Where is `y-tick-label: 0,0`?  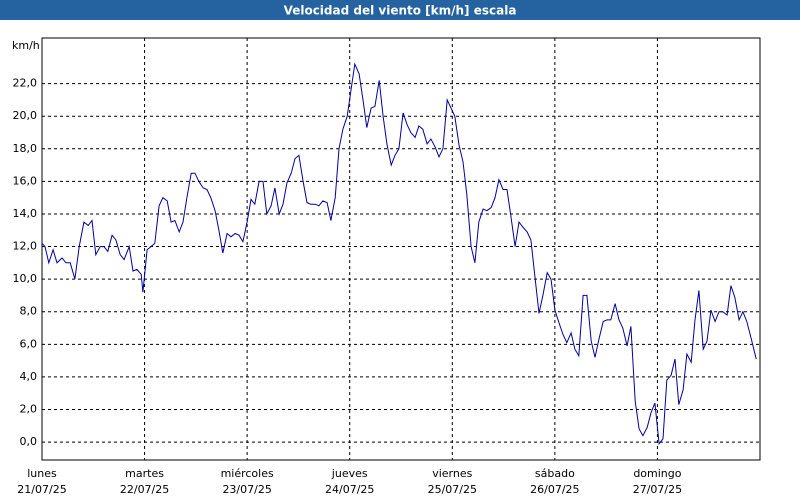 y-tick-label: 0,0 is located at coordinates (29, 441).